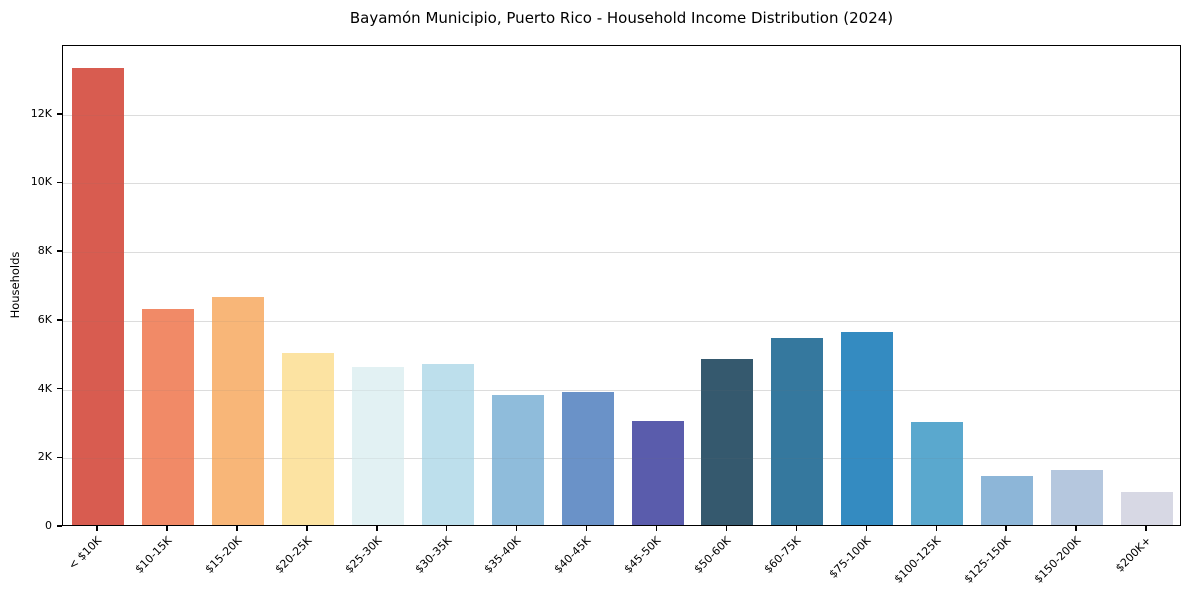  Describe the element at coordinates (237, 411) in the screenshot. I see `bar-$15-20K` at that location.